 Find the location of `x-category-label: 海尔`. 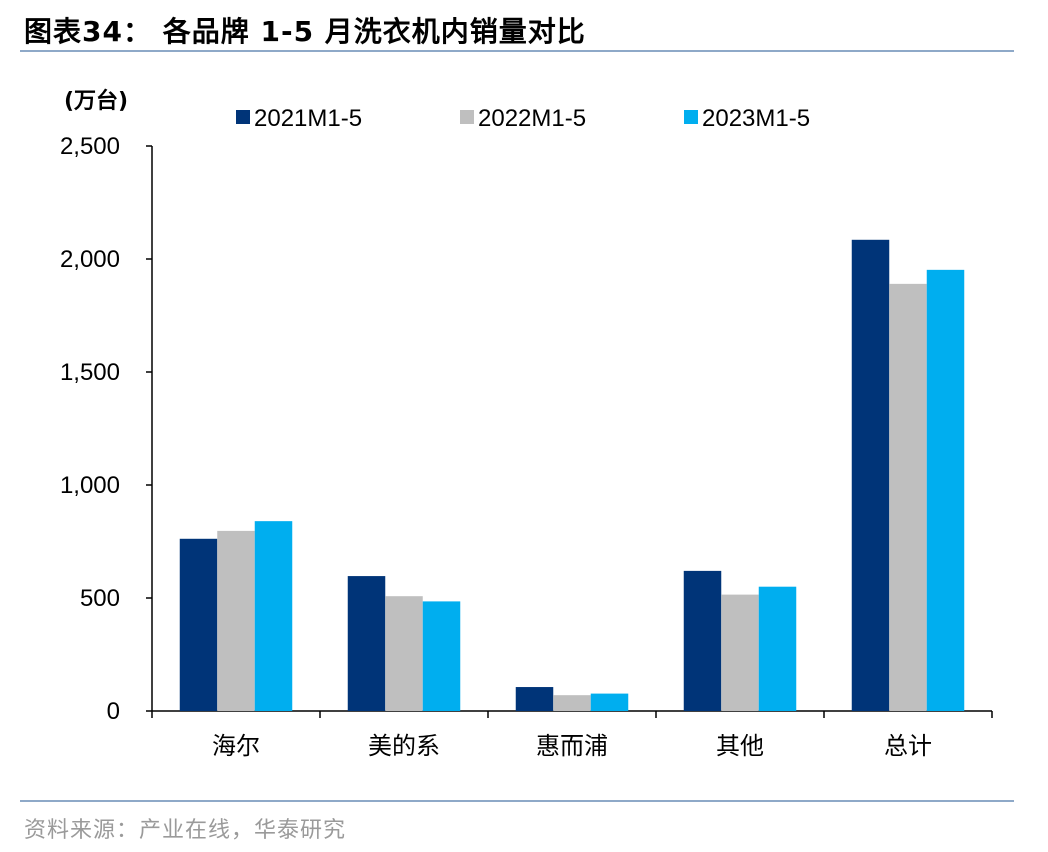

x-category-label: 海尔 is located at coordinates (236, 746).